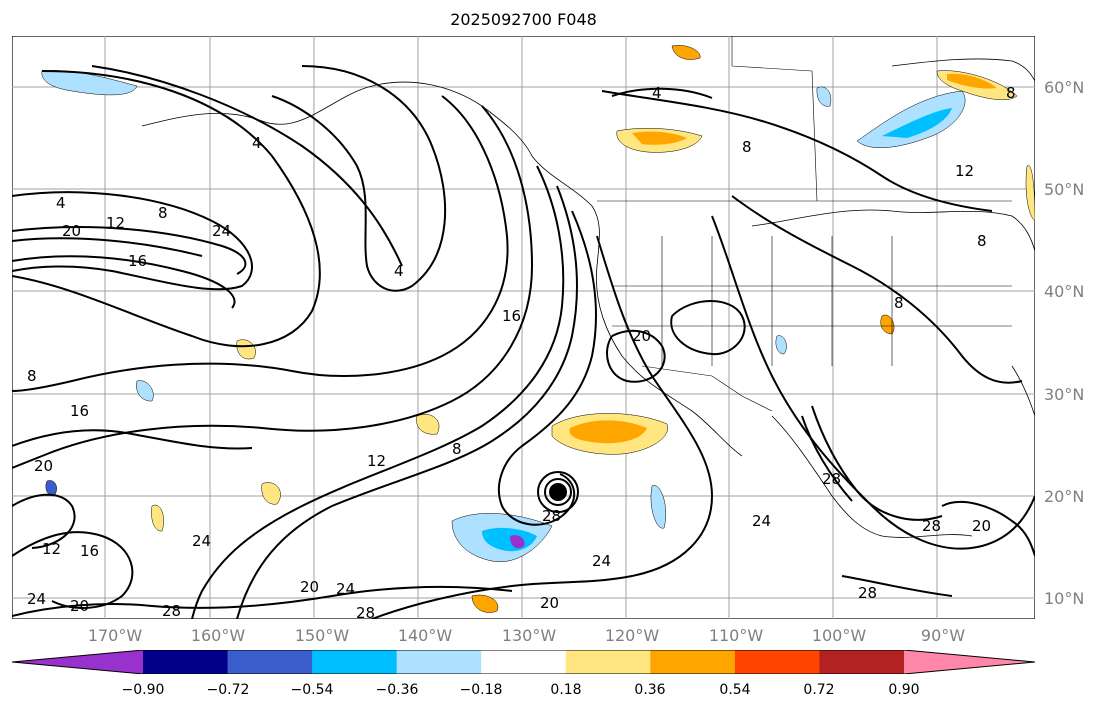 Image resolution: width=1105 pixels, height=712 pixels. Describe the element at coordinates (904, 690) in the screenshot. I see `colorbar-tick-label: 0.90` at that location.